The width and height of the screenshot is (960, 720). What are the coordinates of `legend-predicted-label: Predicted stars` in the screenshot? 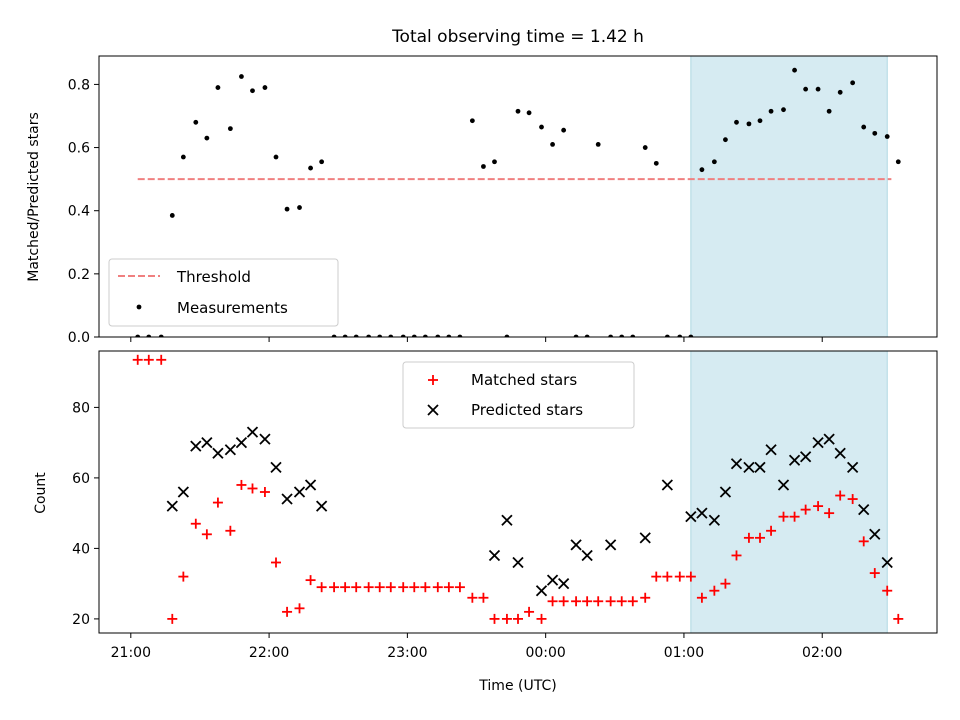 It's located at (527, 410).